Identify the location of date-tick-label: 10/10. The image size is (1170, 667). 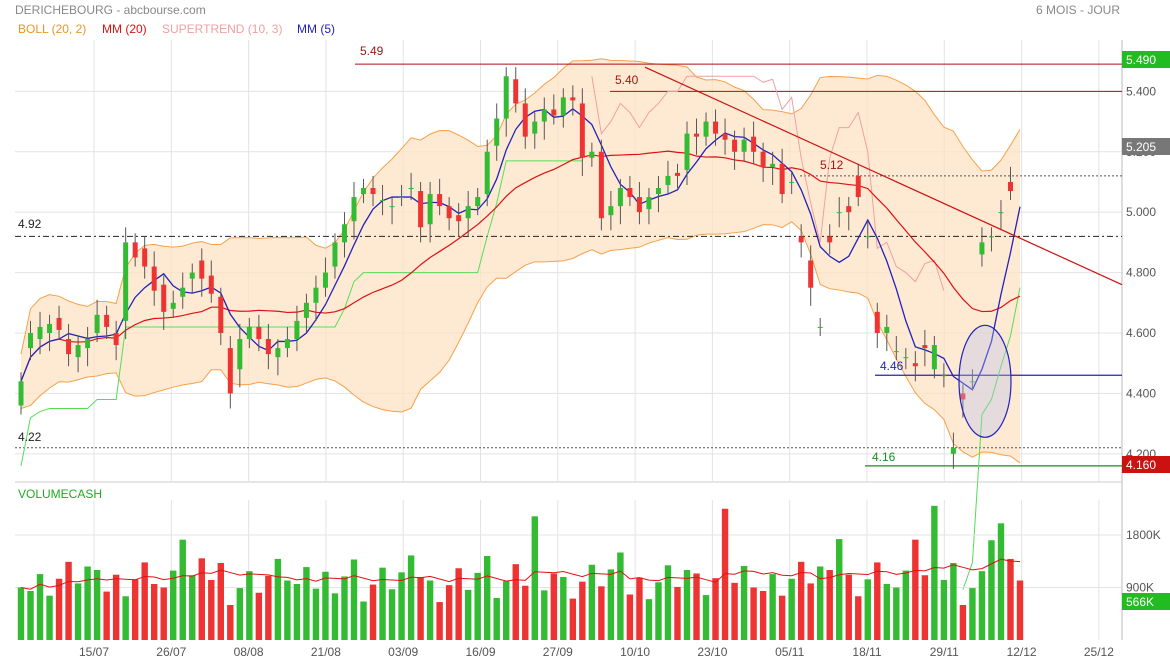
(635, 652).